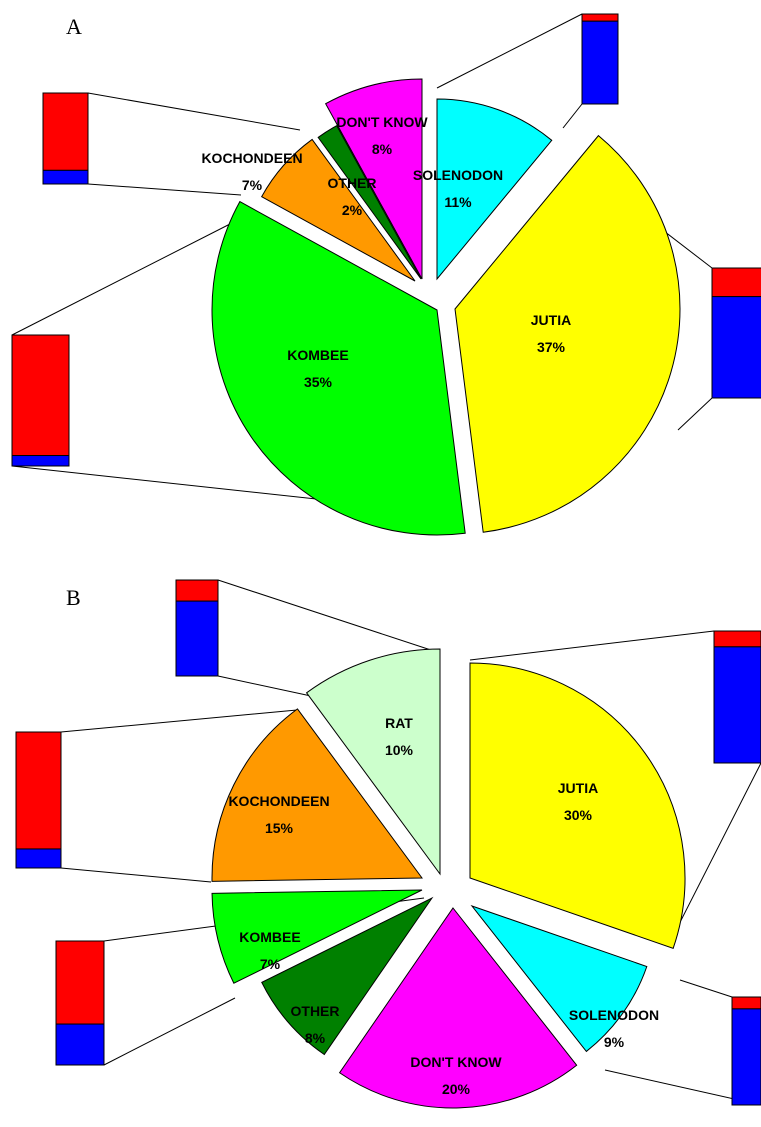 The image size is (761, 1127). Describe the element at coordinates (279, 828) in the screenshot. I see `slice-percent-kochondeen: 15%` at that location.